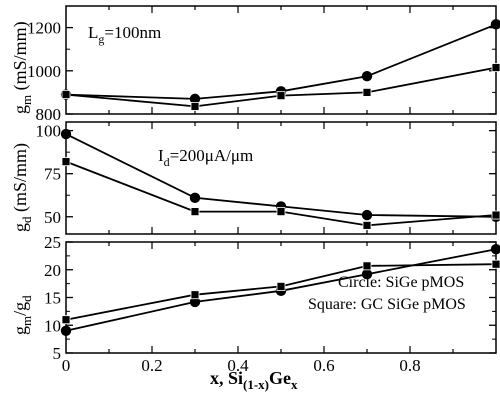 The height and width of the screenshot is (398, 500). Describe the element at coordinates (387, 304) in the screenshot. I see `legend-square-text: Square: GC SiGe pMOS` at that location.